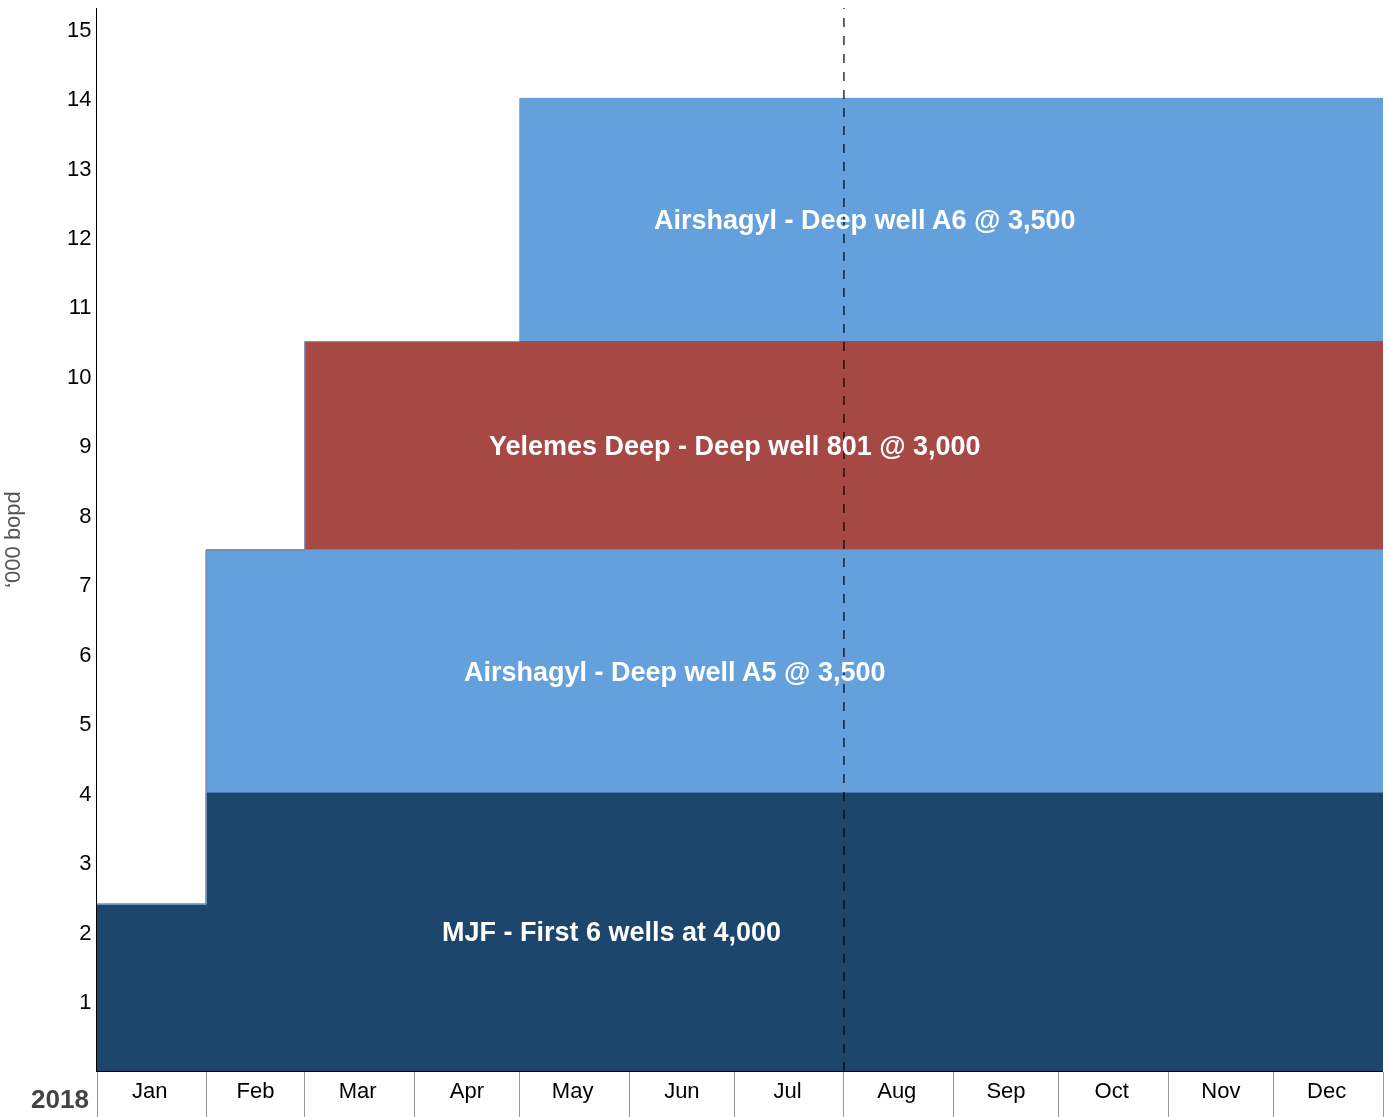 The width and height of the screenshot is (1388, 1117). Describe the element at coordinates (467, 1091) in the screenshot. I see `x-tick-label: Apr` at that location.